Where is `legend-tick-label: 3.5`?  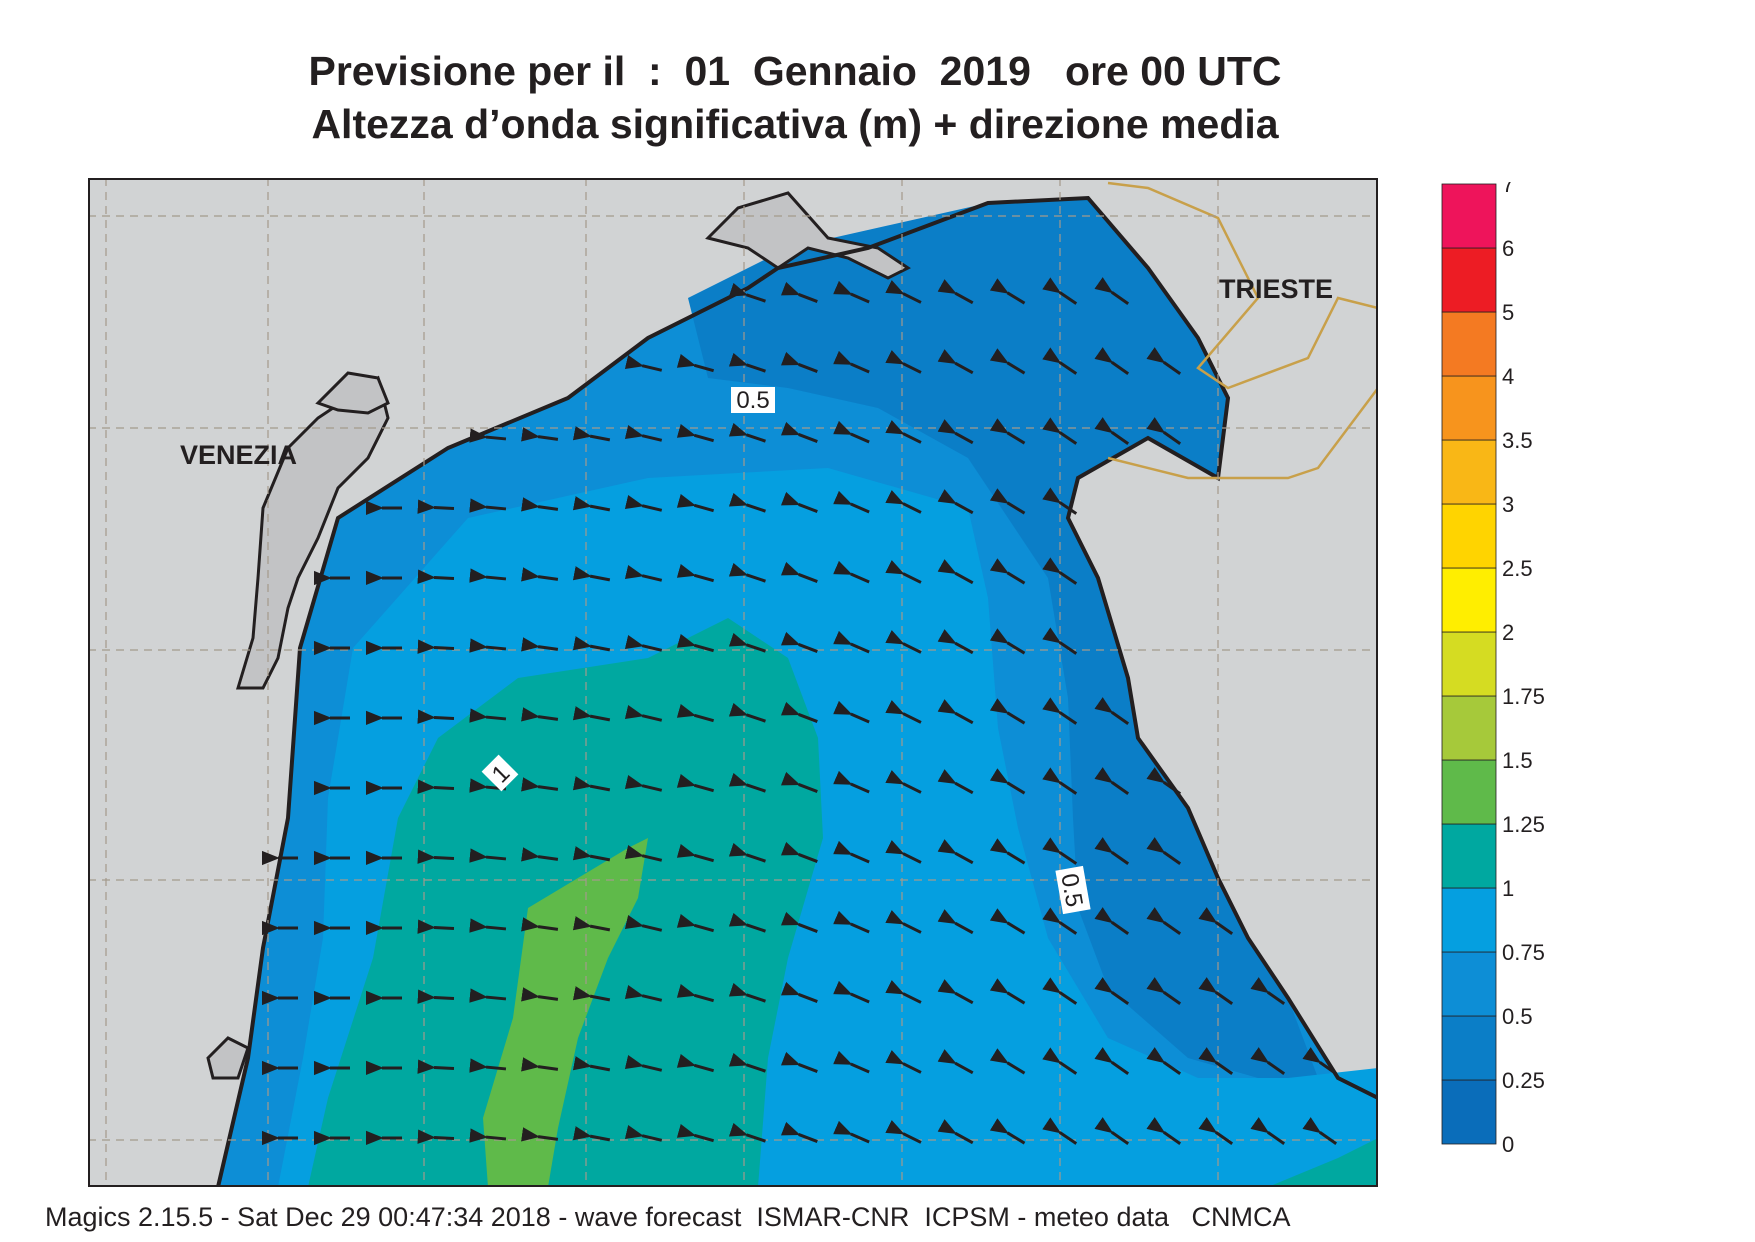
legend-tick-label: 3.5 is located at coordinates (1517, 440).